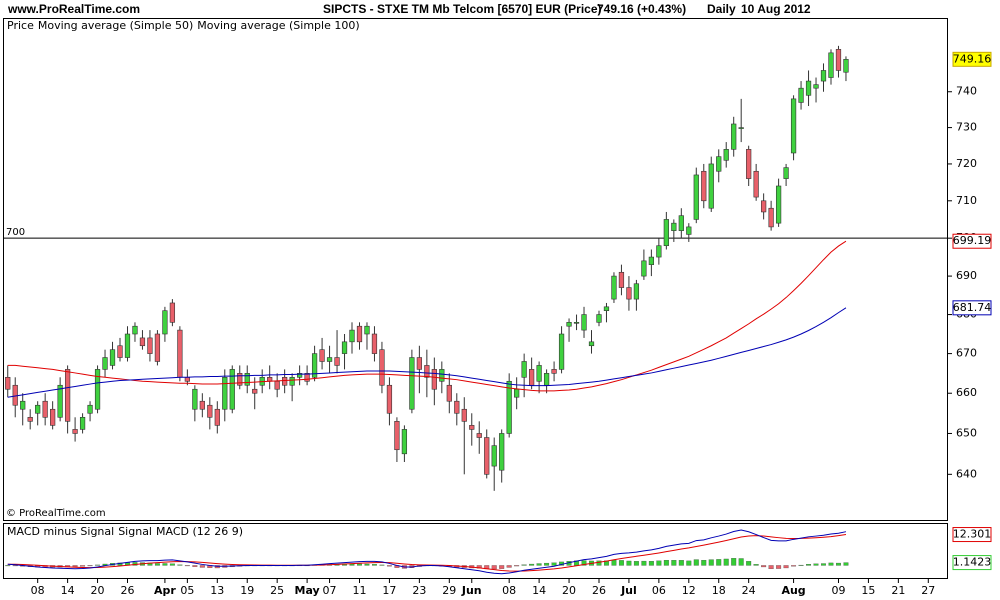 The image size is (1000, 600). Describe the element at coordinates (165, 590) in the screenshot. I see `x-tick-label: Apr` at that location.